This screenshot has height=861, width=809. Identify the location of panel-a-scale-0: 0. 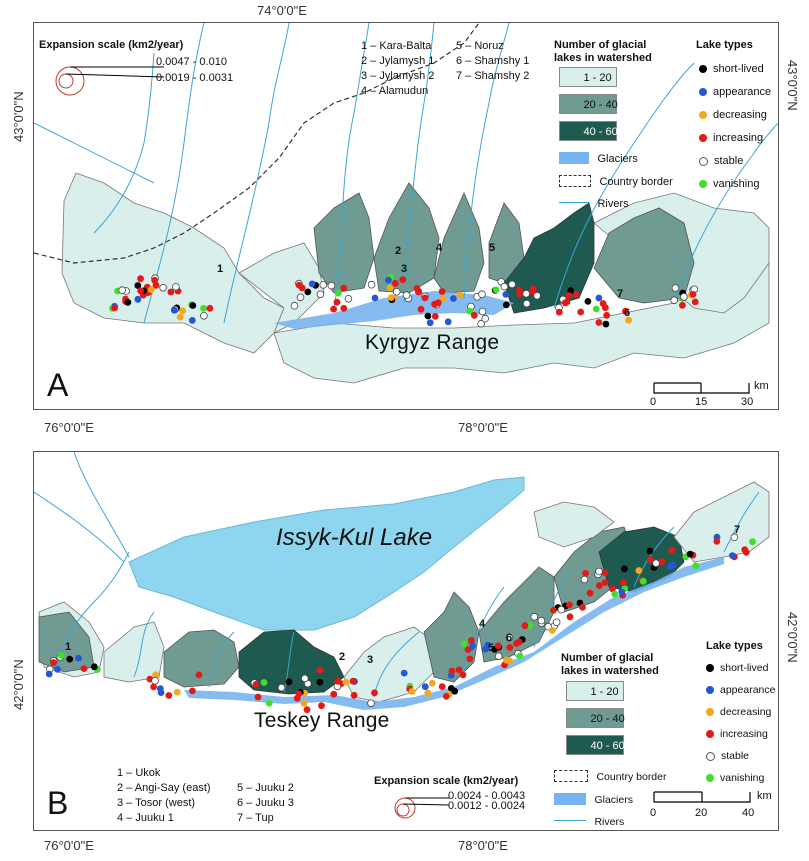
(653, 402).